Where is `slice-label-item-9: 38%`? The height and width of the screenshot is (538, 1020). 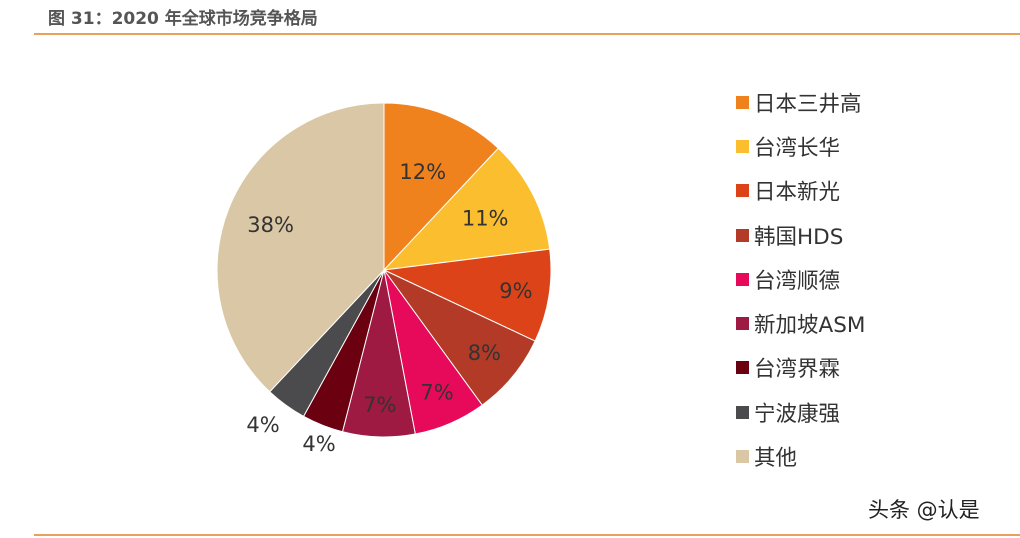
slice-label-item-9: 38% is located at coordinates (270, 225).